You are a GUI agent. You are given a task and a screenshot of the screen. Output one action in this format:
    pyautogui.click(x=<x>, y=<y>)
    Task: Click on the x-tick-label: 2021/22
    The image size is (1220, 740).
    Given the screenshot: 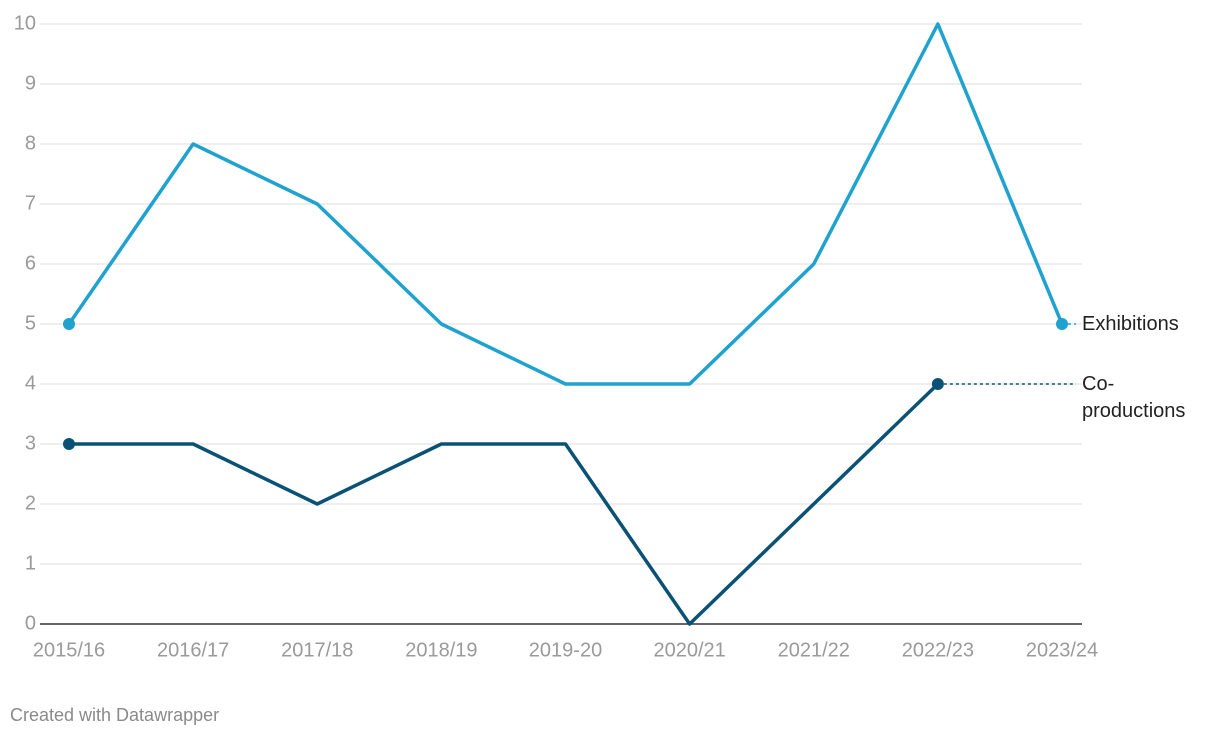 What is the action you would take?
    pyautogui.click(x=814, y=650)
    